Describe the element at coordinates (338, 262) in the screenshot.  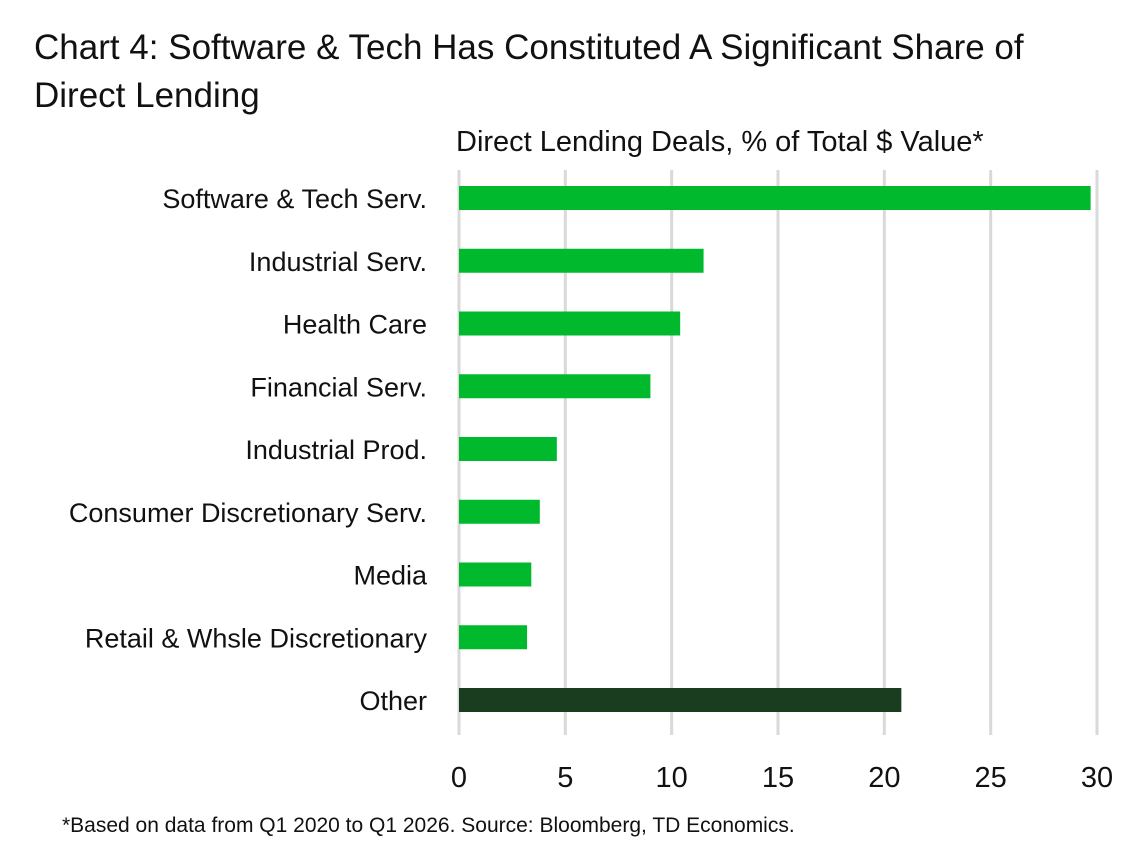
I see `category-label: Industrial Serv.` at that location.